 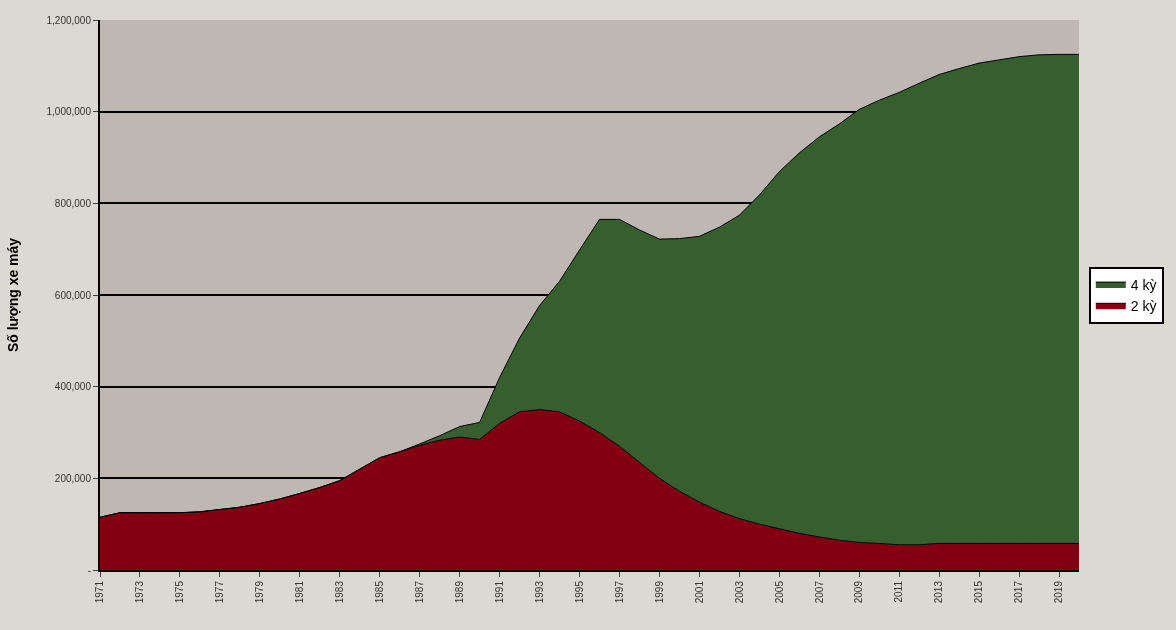 I want to click on x-tick-label: 2007, so click(x=819, y=592).